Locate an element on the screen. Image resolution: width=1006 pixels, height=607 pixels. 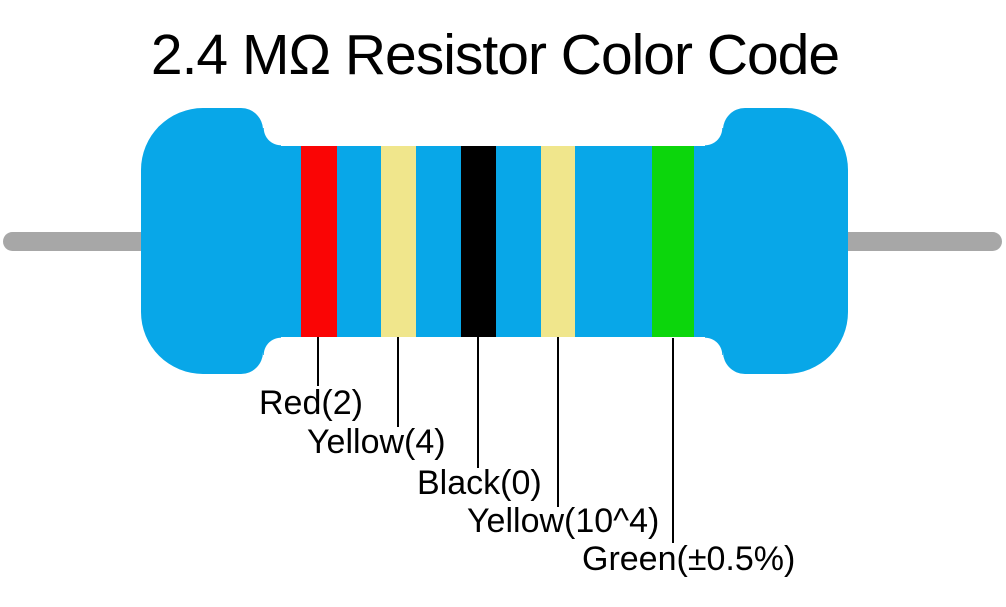
band-4-label: Yellow(10^4) is located at coordinates (563, 521).